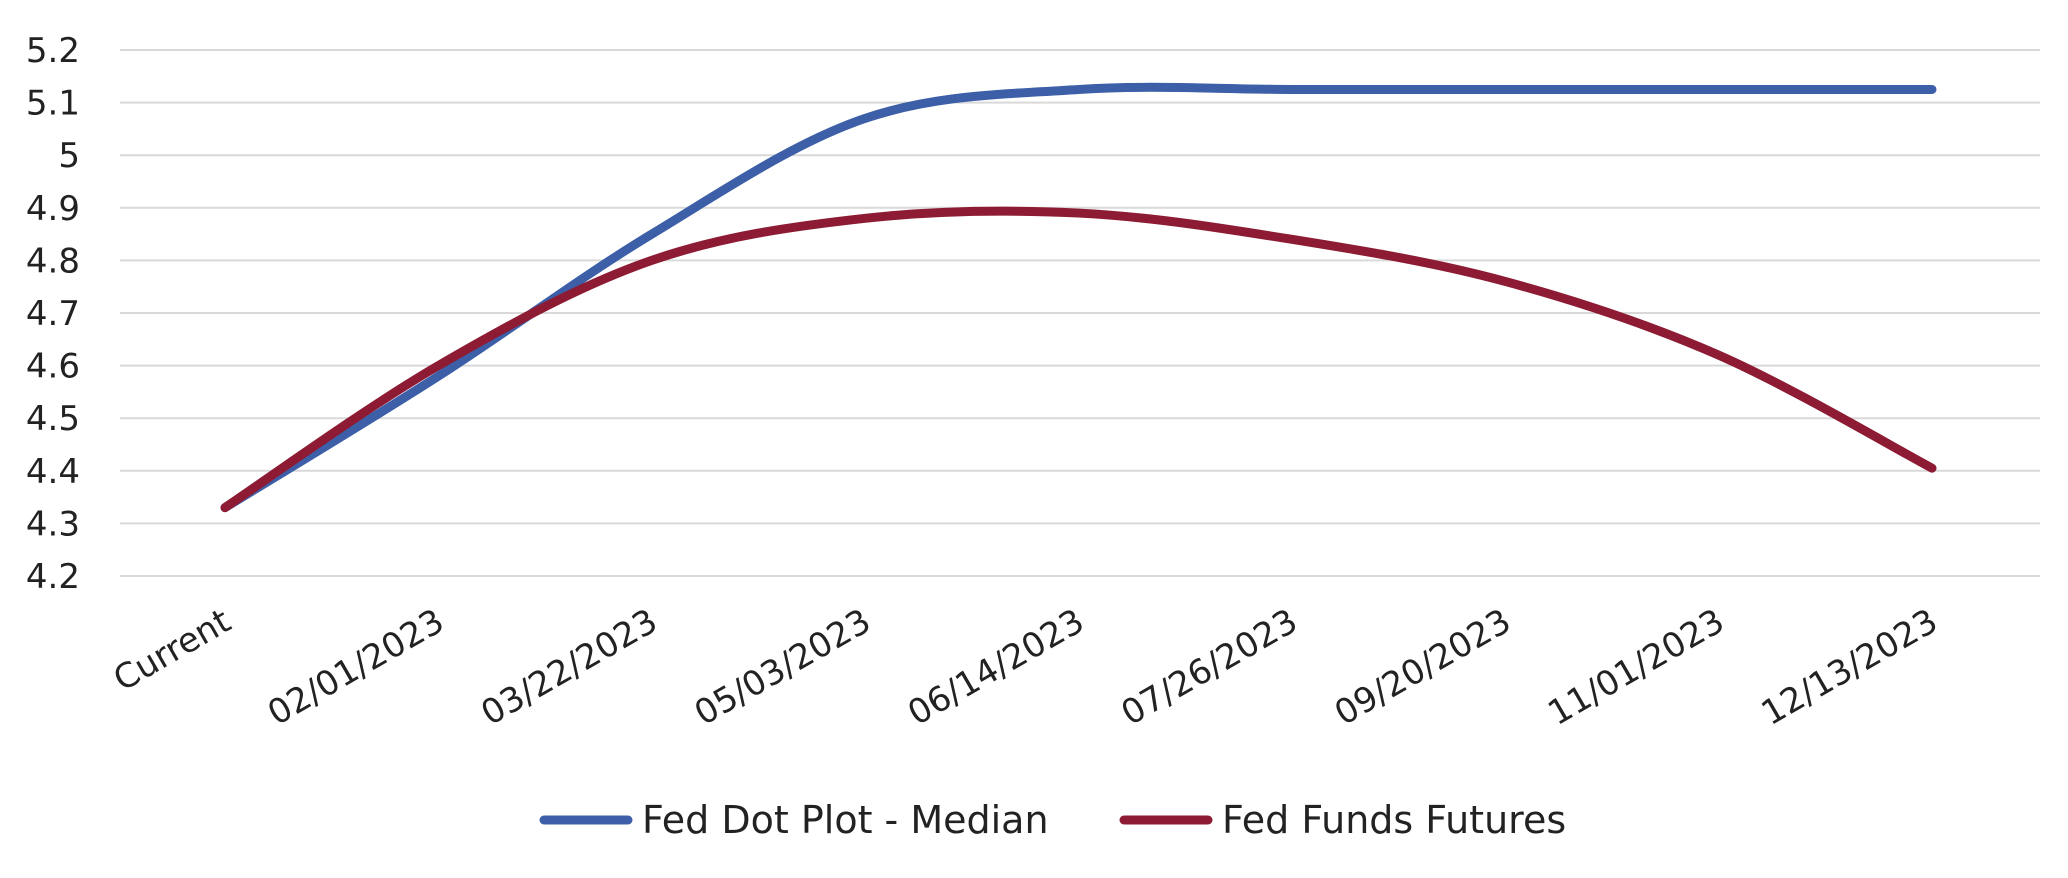 Image resolution: width=2068 pixels, height=878 pixels. I want to click on y-tick-label: 5.2, so click(53, 51).